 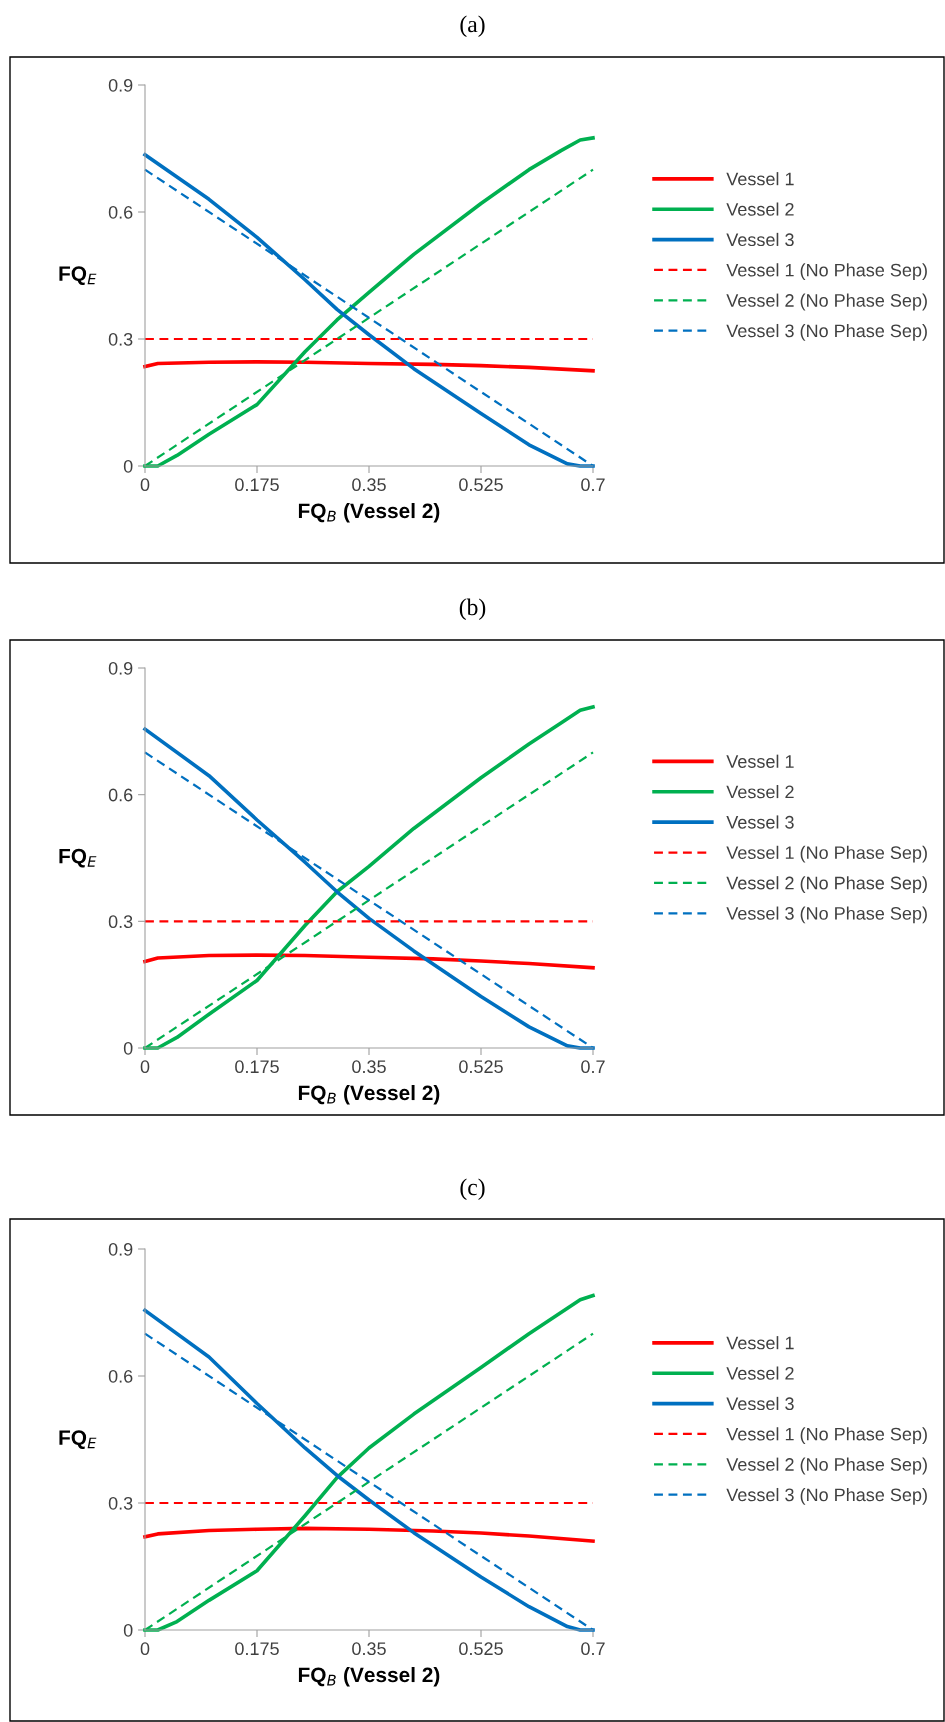 What do you see at coordinates (472, 26) in the screenshot?
I see `chart-title: (a)` at bounding box center [472, 26].